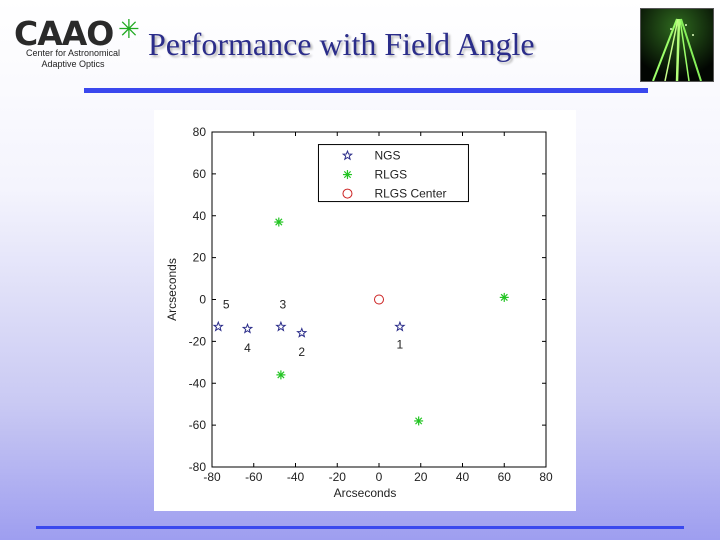 The height and width of the screenshot is (540, 720). Describe the element at coordinates (365, 493) in the screenshot. I see `x-axis-label: Arcseconds` at that location.